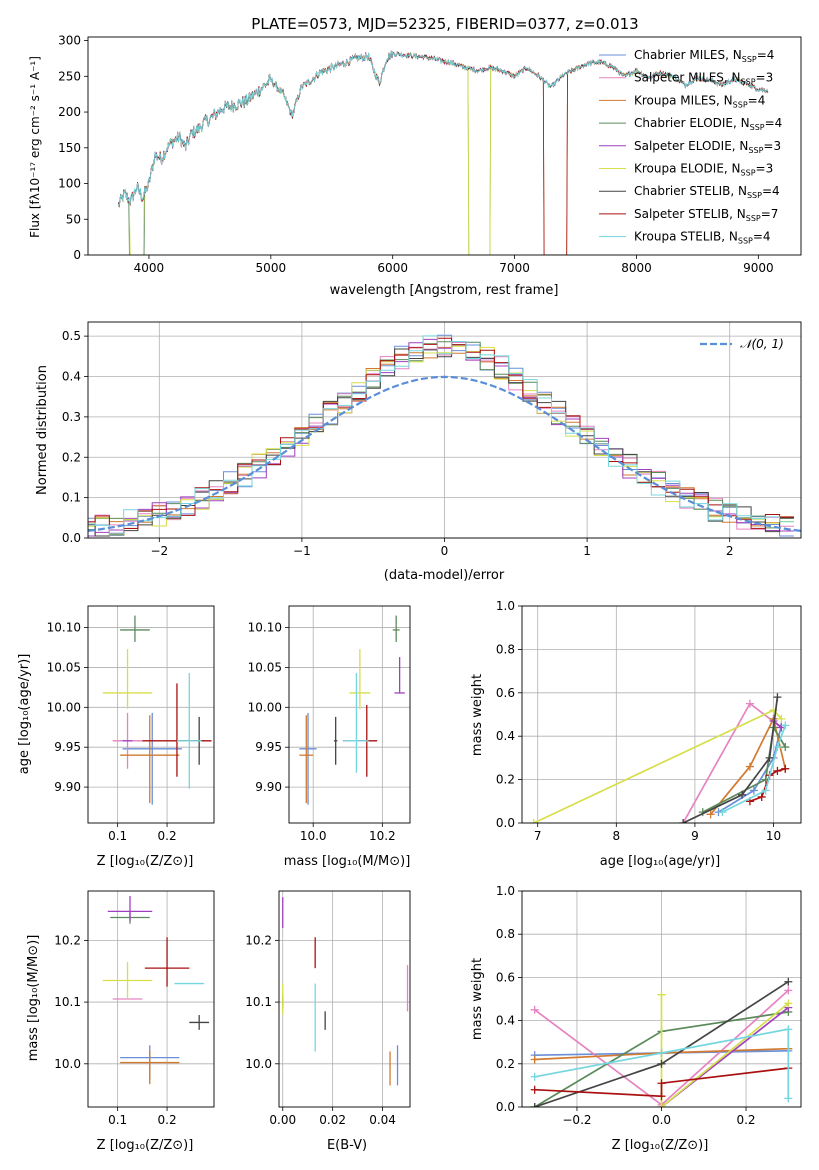  I want to click on mass_weight_vs_age-xtick-label: 9, so click(695, 836).